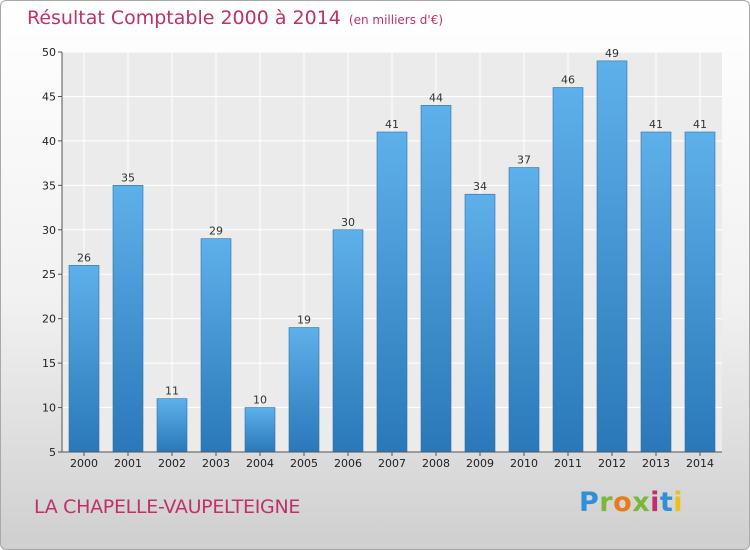 The height and width of the screenshot is (550, 750). Describe the element at coordinates (524, 310) in the screenshot. I see `bar-2010` at that location.